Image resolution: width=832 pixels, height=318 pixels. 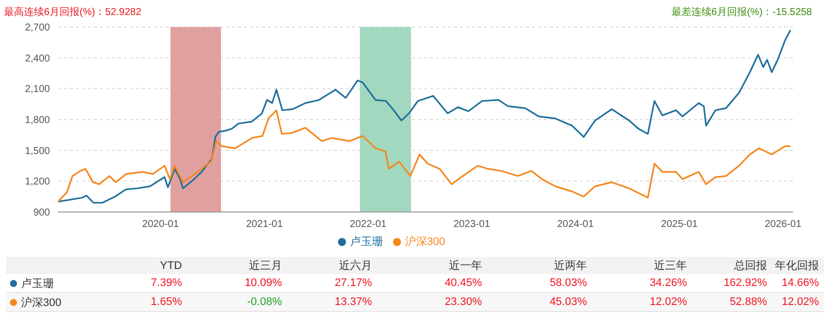 I want to click on text: 162.92%, so click(x=745, y=283).